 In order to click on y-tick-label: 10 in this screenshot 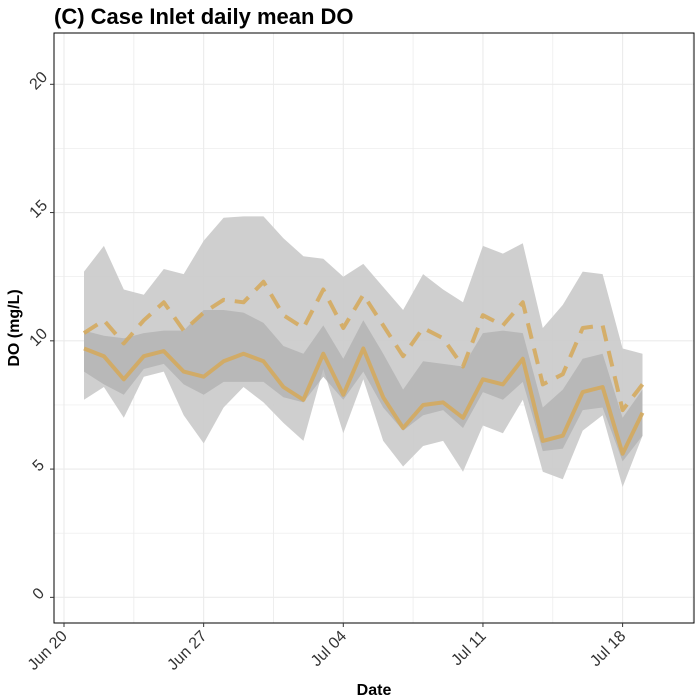, I will do `click(39, 337)`.